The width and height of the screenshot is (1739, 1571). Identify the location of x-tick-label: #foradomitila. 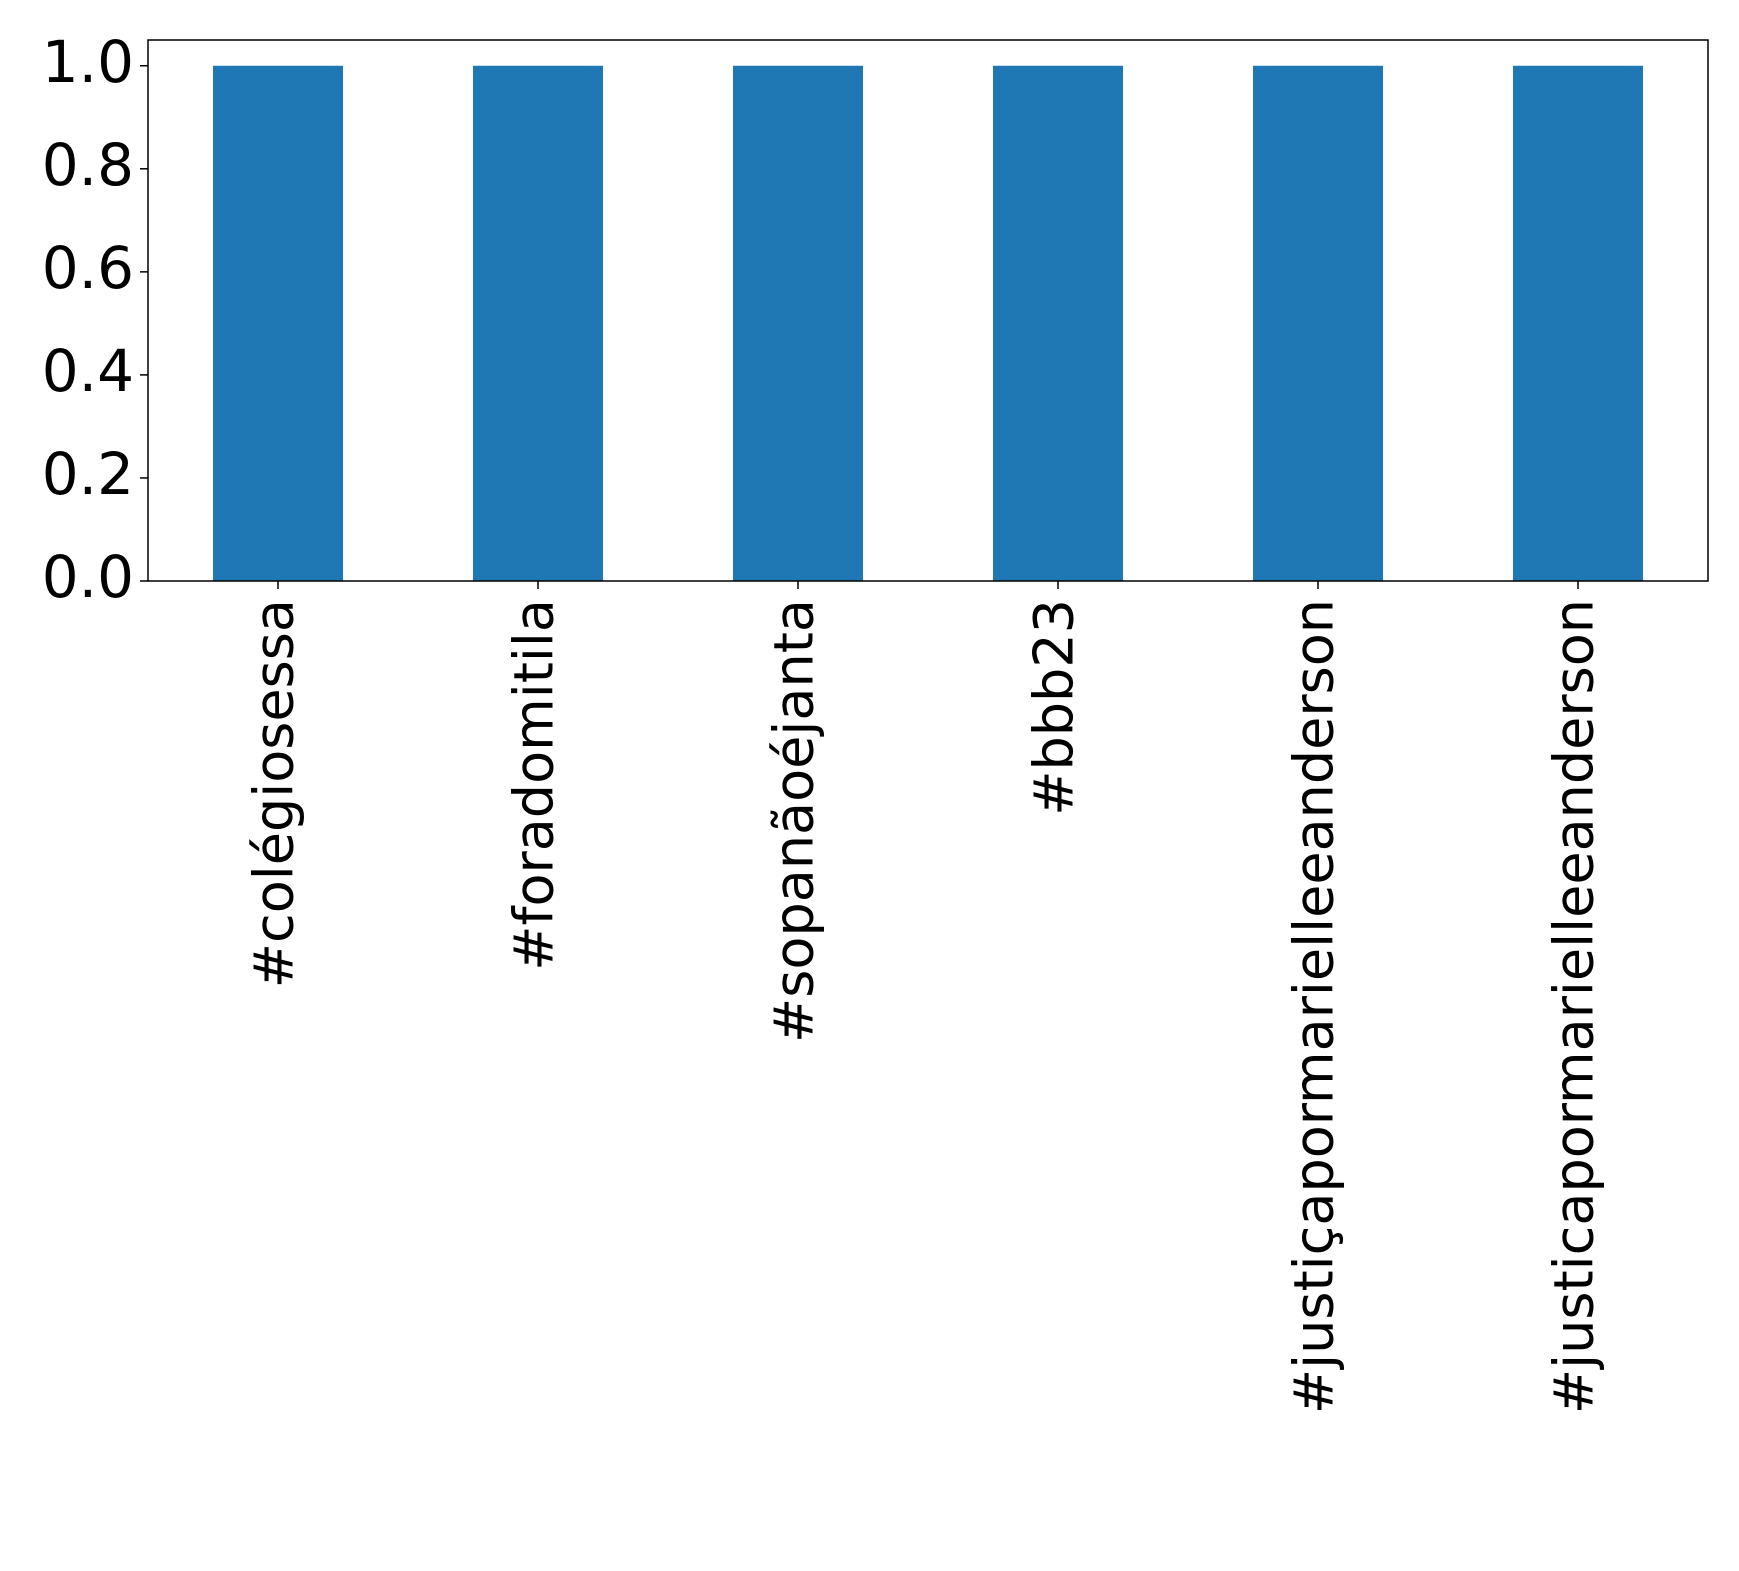
(534, 785).